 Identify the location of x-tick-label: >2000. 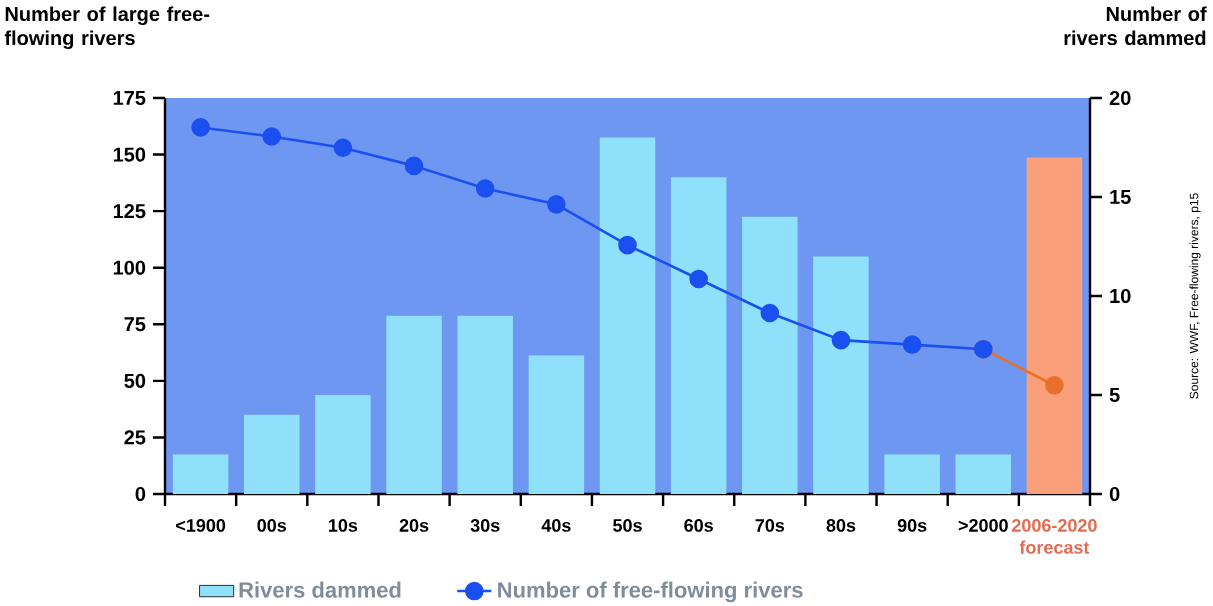
(983, 525).